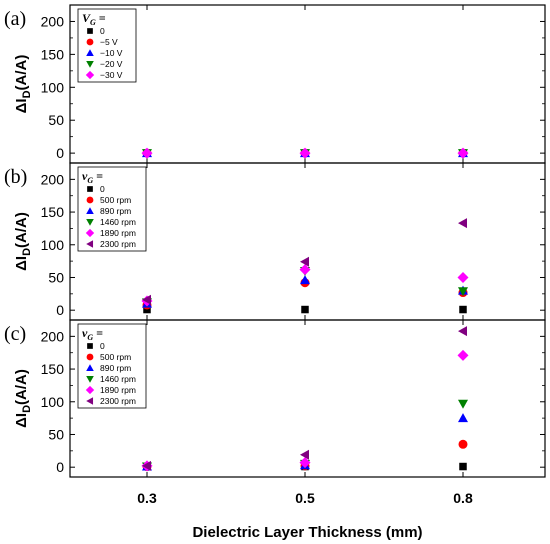 The width and height of the screenshot is (550, 544). I want to click on x-tick-label: 0.3, so click(147, 498).